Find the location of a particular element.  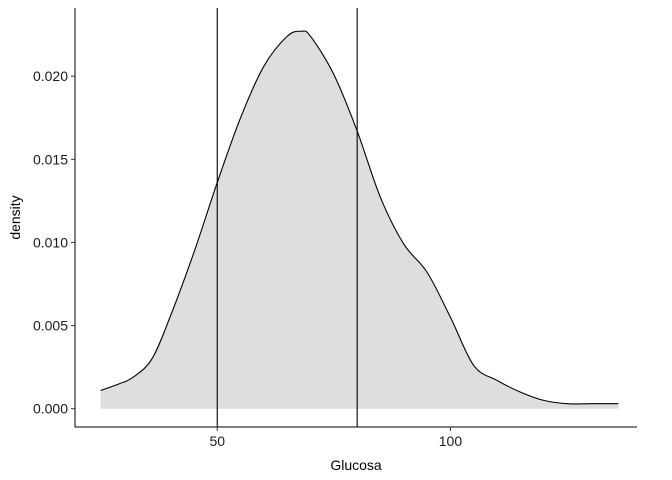

x-tick-label: 100 is located at coordinates (451, 441).